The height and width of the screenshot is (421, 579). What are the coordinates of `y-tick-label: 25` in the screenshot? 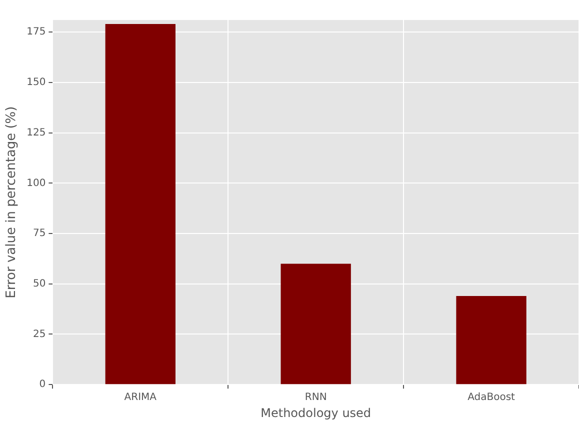 It's located at (39, 334).